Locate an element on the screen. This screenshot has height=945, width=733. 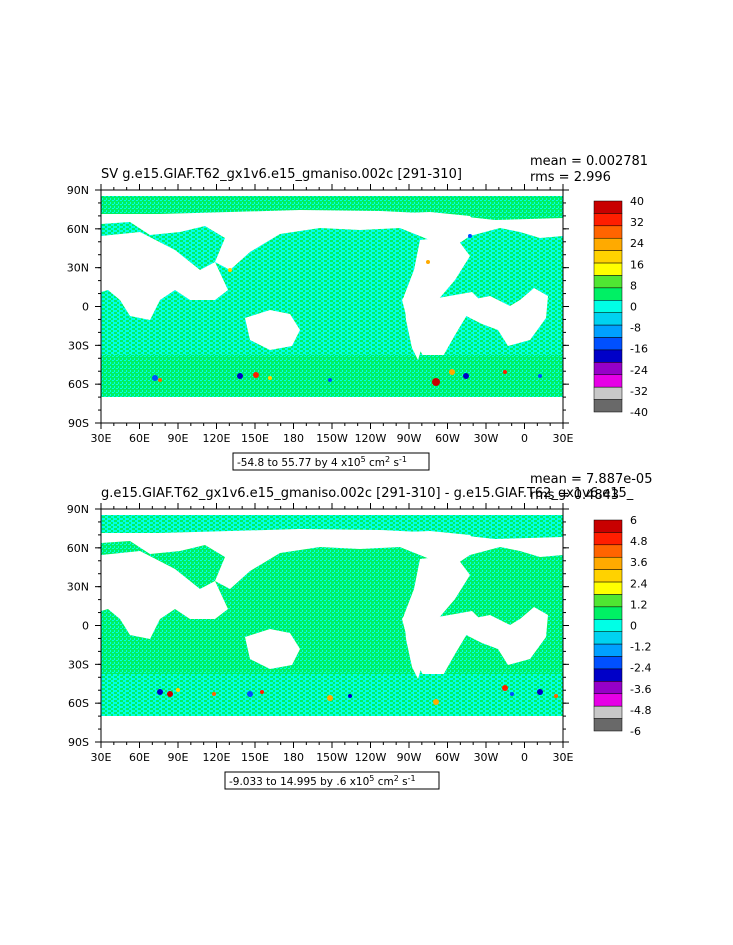
panel-top-colorbar-label: 8 is located at coordinates (633, 285).